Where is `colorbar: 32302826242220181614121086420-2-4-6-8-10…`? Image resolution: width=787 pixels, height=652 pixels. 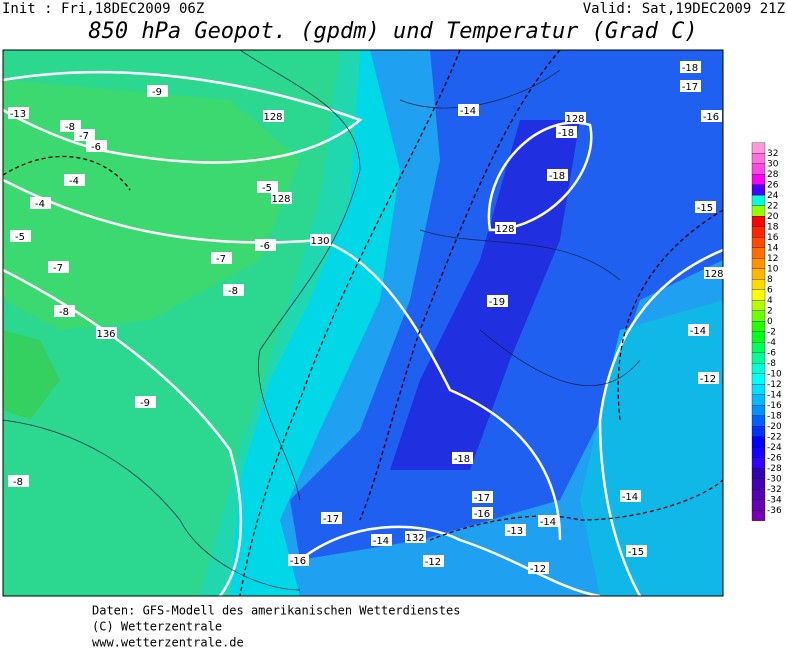
colorbar: 32302826242220181614121086420-2-4-6-8-10… is located at coordinates (766, 331).